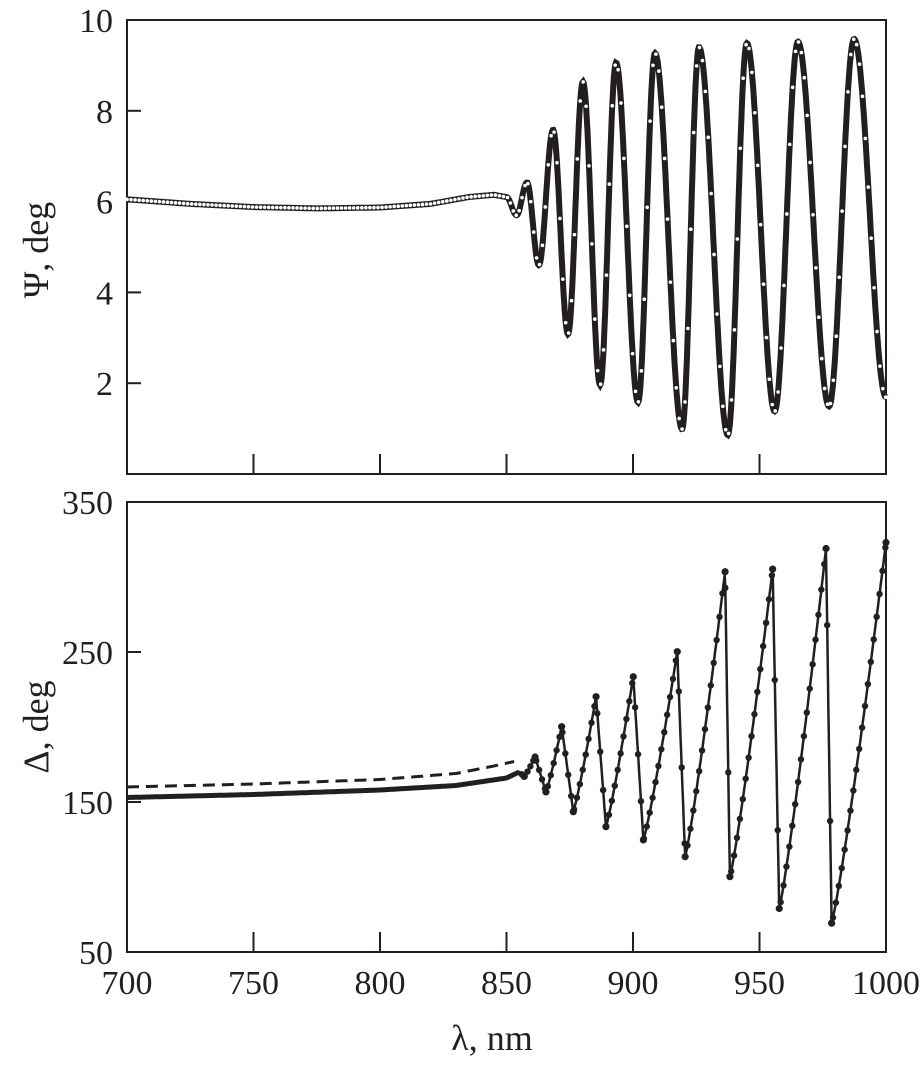 The height and width of the screenshot is (1070, 924). I want to click on y-tick-label: 8, so click(104, 112).